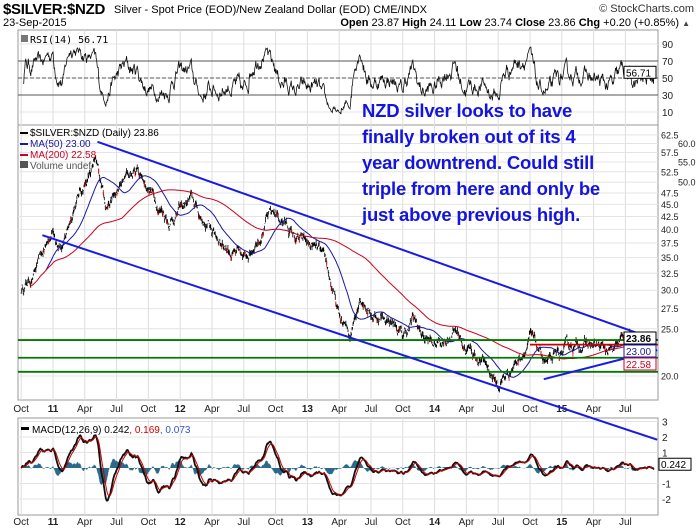  What do you see at coordinates (641, 23) in the screenshot?
I see `chg-value: +0.20 (+0.85%)` at bounding box center [641, 23].